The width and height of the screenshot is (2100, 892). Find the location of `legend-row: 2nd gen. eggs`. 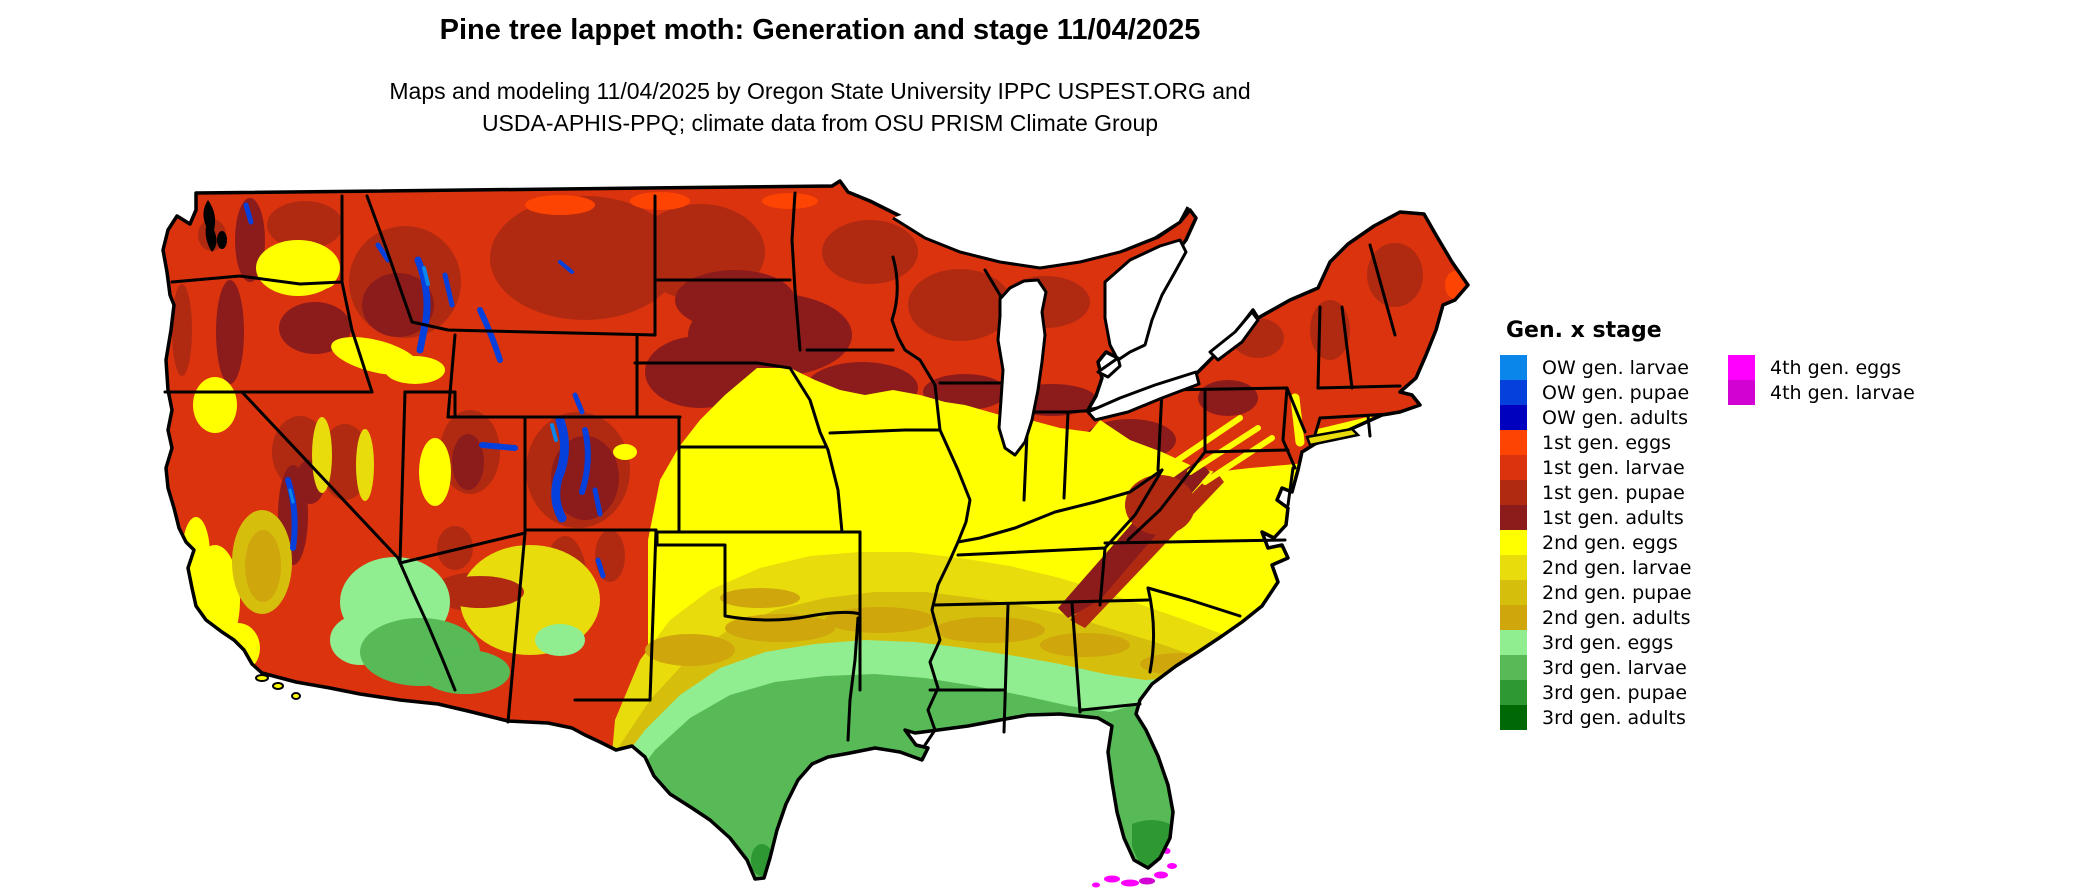

legend-row: 2nd gen. eggs is located at coordinates (1780, 542).